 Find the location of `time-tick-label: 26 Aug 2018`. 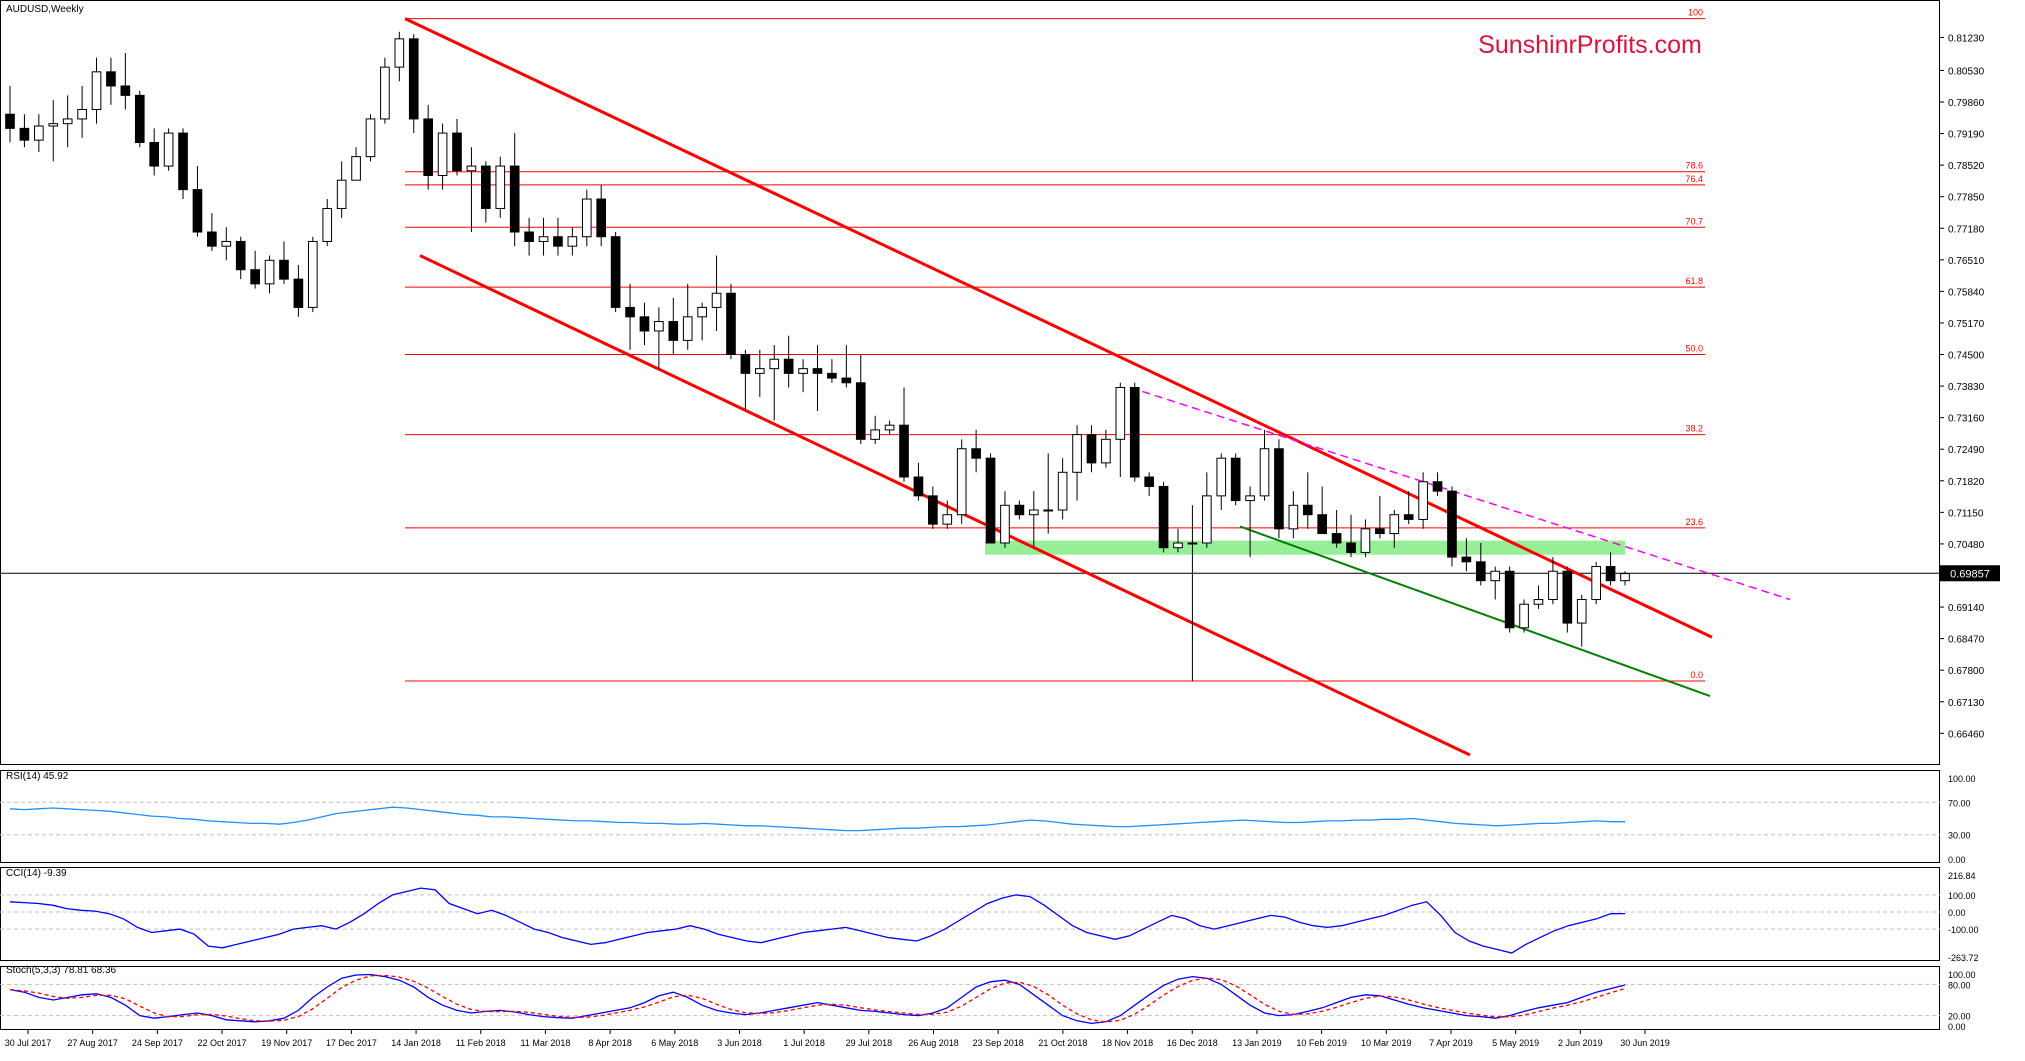

time-tick-label: 26 Aug 2018 is located at coordinates (933, 1043).